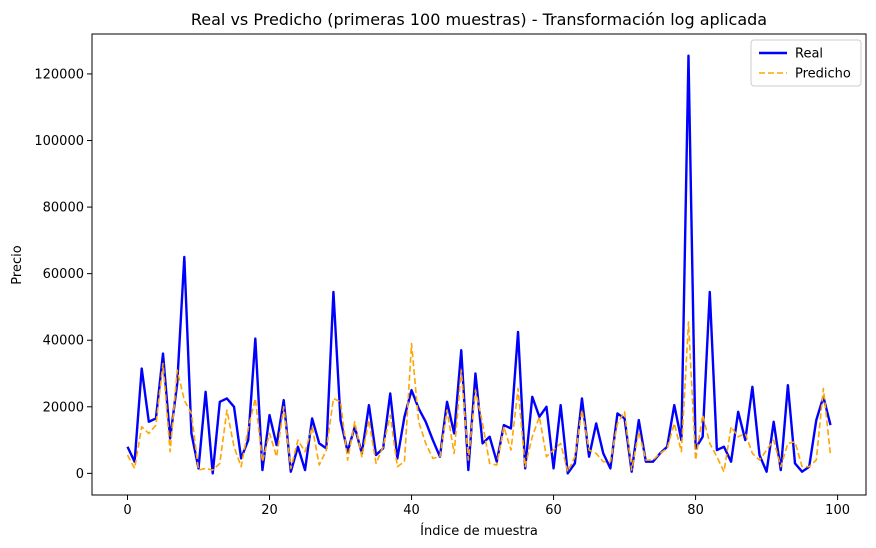  What do you see at coordinates (17, 264) in the screenshot?
I see `y-axis-label: Precio` at bounding box center [17, 264].